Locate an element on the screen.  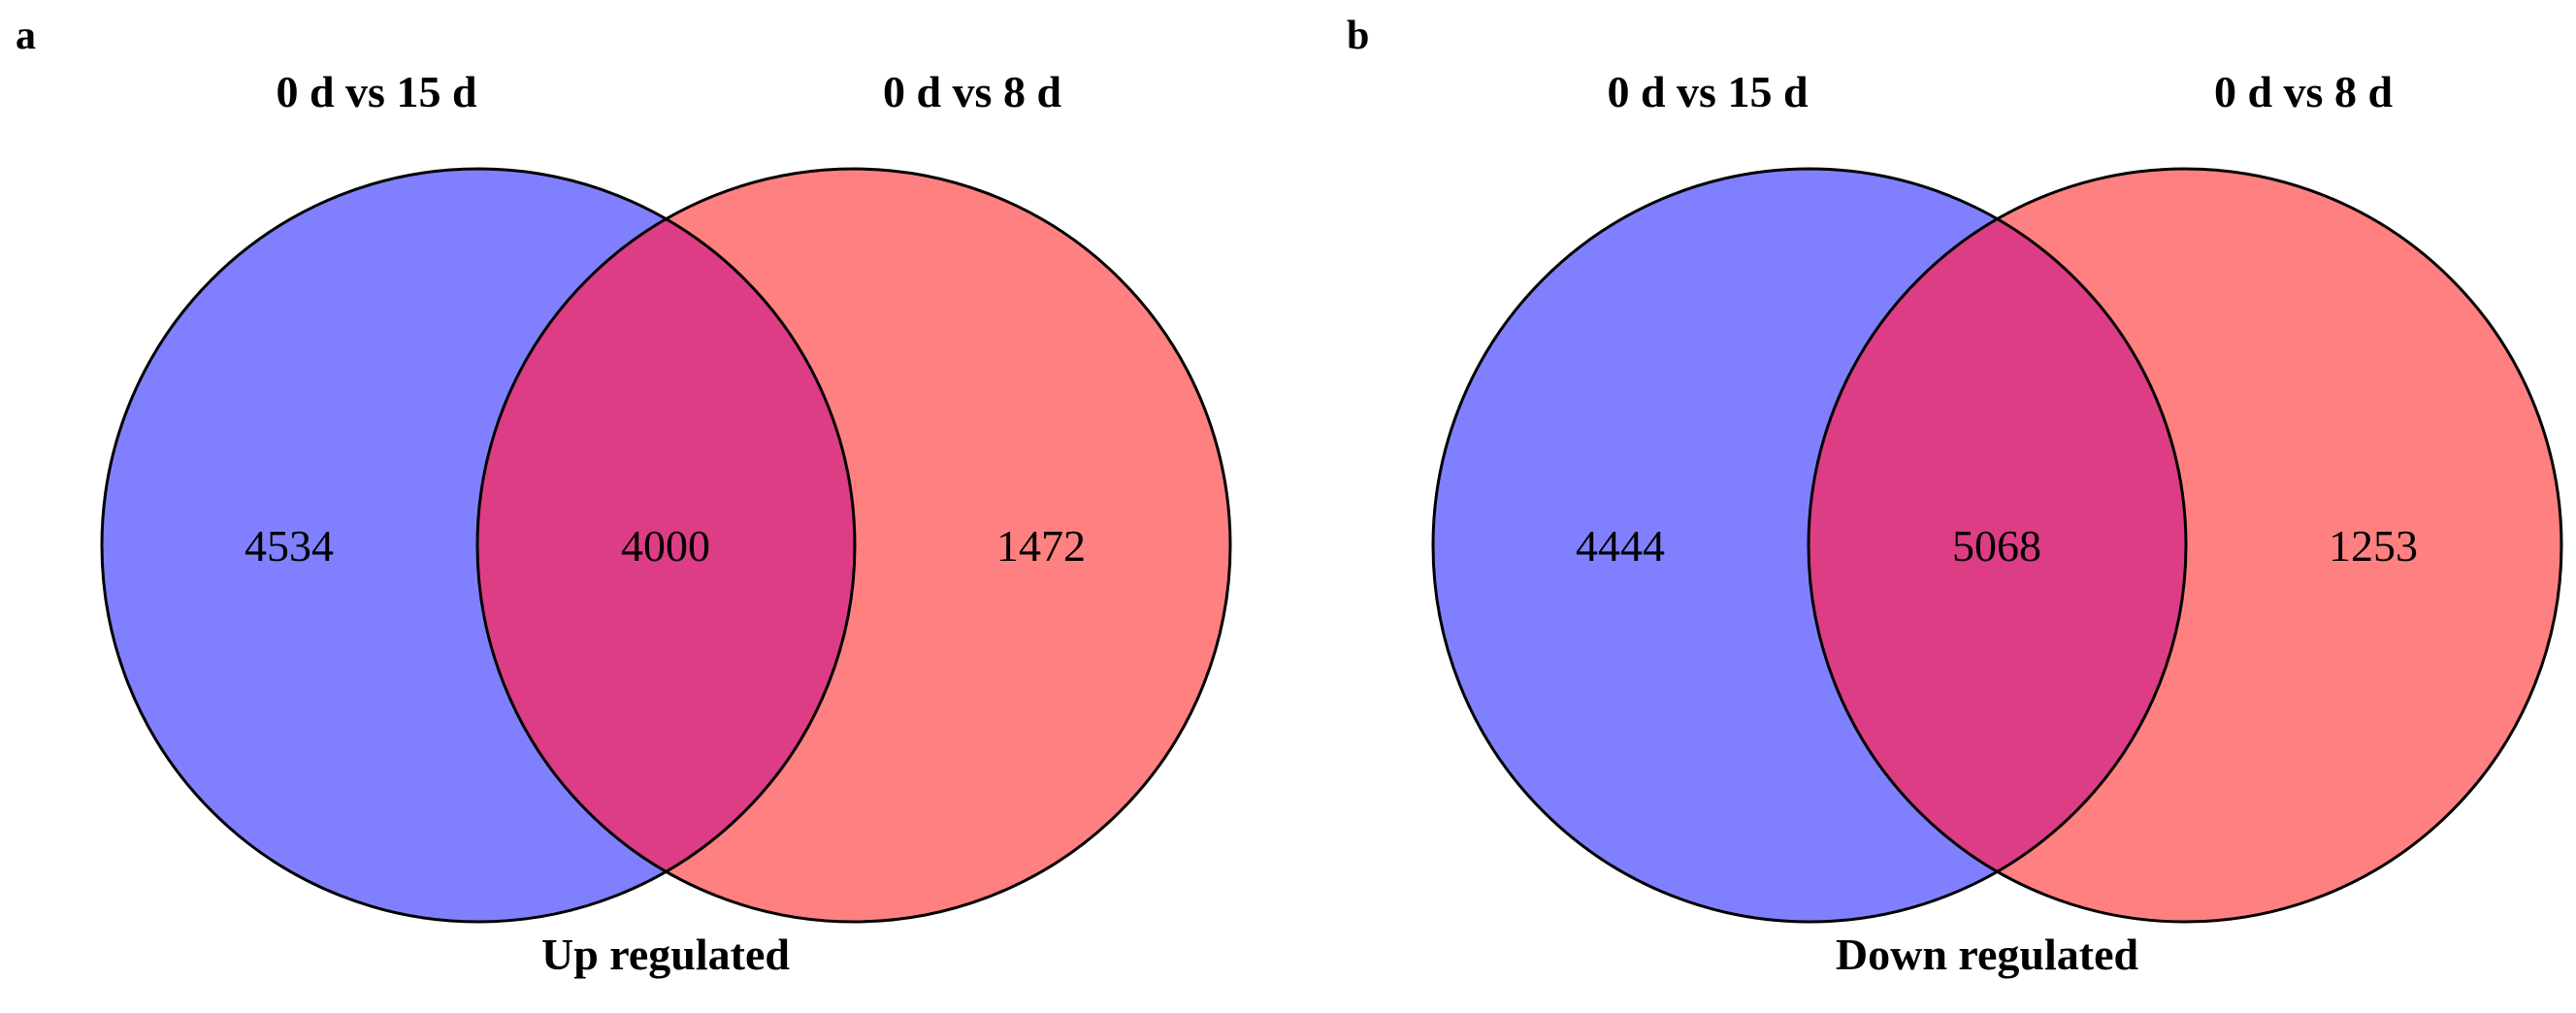
right-only-count: 1253 is located at coordinates (2374, 546).